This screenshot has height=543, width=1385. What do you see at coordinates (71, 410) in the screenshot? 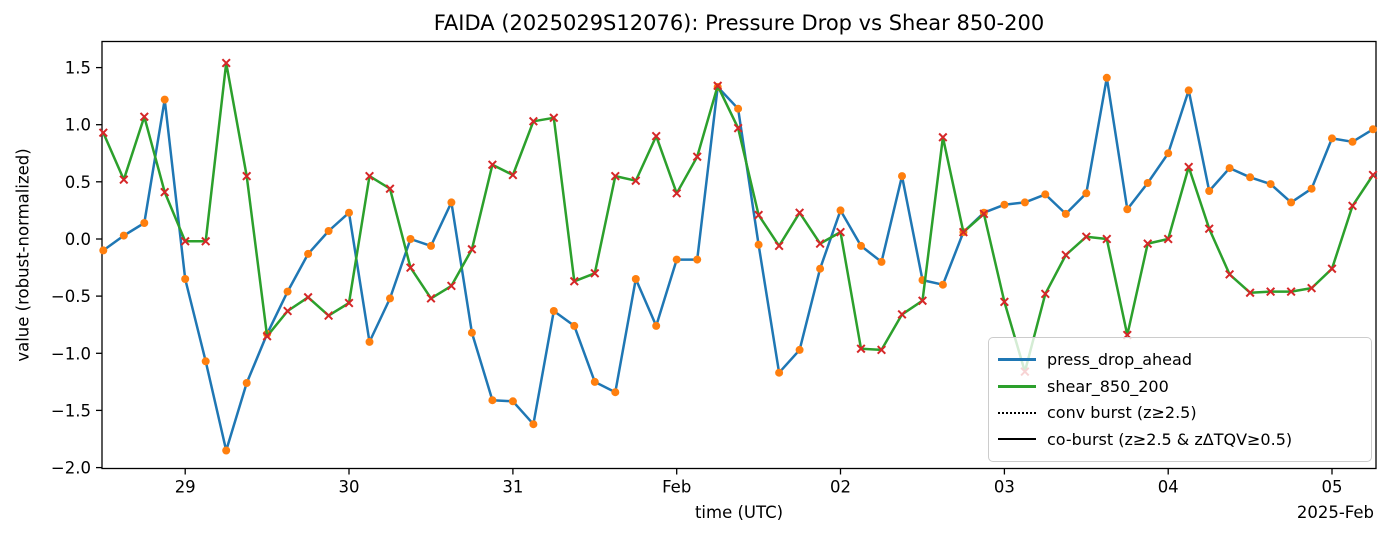
I see `y-tick-label: −1.5` at bounding box center [71, 410].